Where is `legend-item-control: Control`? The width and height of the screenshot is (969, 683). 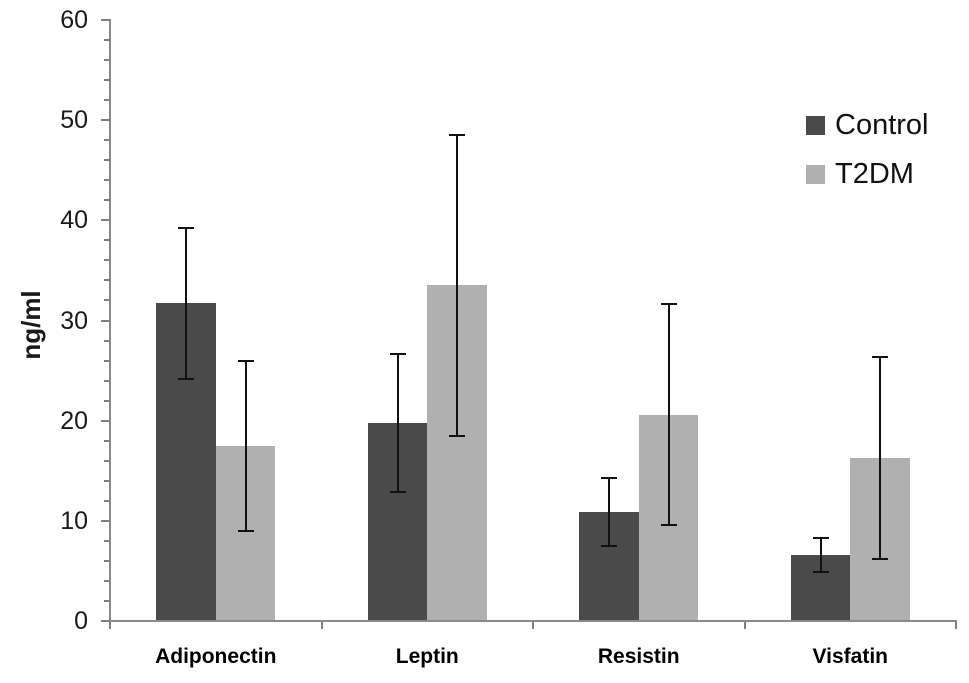
legend-item-control: Control is located at coordinates (867, 125).